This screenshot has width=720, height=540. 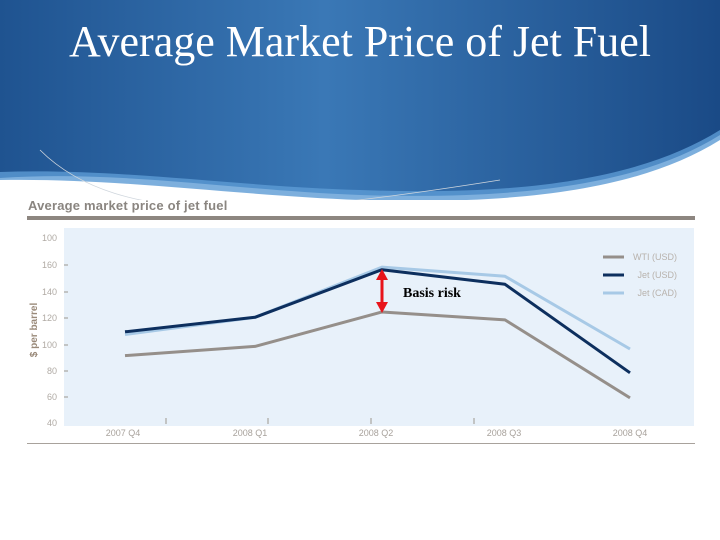 I want to click on y-axis-label: $ per barrel, so click(x=34, y=330).